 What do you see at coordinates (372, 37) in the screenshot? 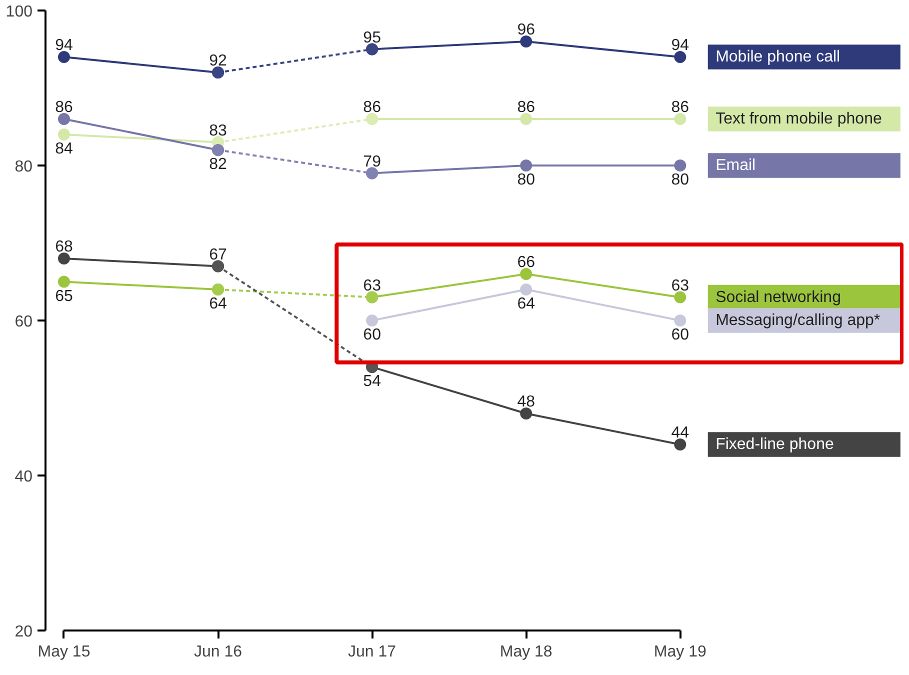
I see `data-label: 95` at bounding box center [372, 37].